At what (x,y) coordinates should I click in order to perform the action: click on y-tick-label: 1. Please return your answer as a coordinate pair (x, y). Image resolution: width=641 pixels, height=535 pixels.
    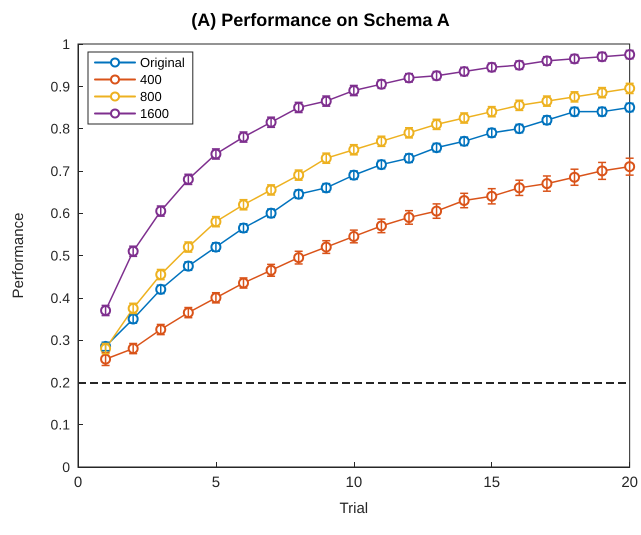
    Looking at the image, I should click on (66, 44).